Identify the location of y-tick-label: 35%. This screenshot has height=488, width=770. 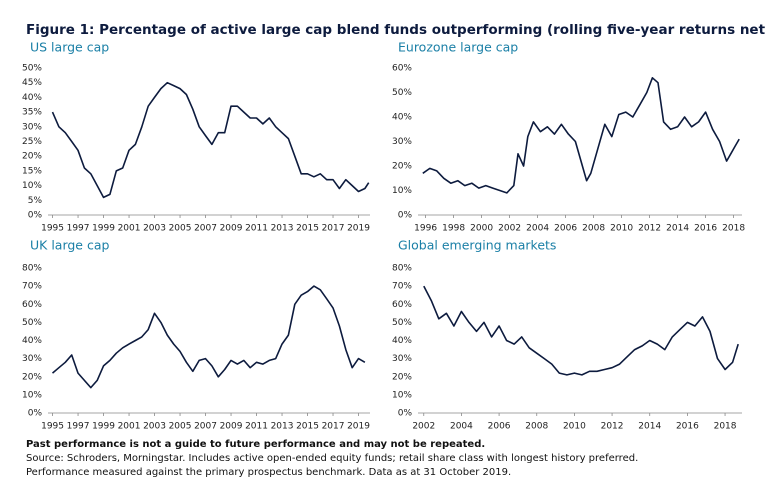
(32, 113).